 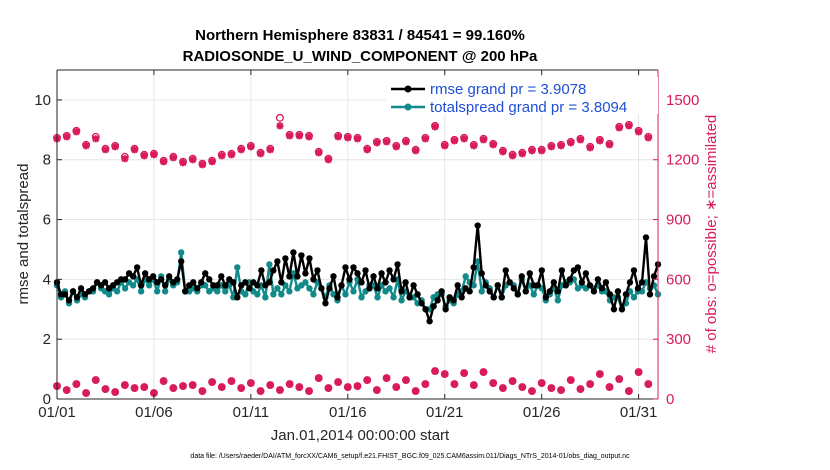 I want to click on y-tick-label: 4, so click(x=47, y=279).